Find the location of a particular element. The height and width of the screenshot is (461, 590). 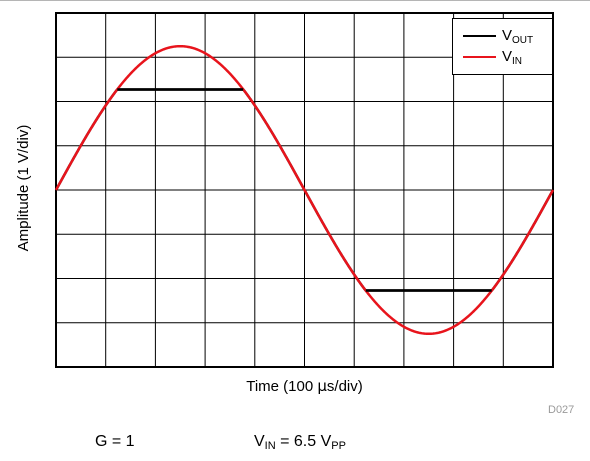

legend-swatch-vout is located at coordinates (479, 36).